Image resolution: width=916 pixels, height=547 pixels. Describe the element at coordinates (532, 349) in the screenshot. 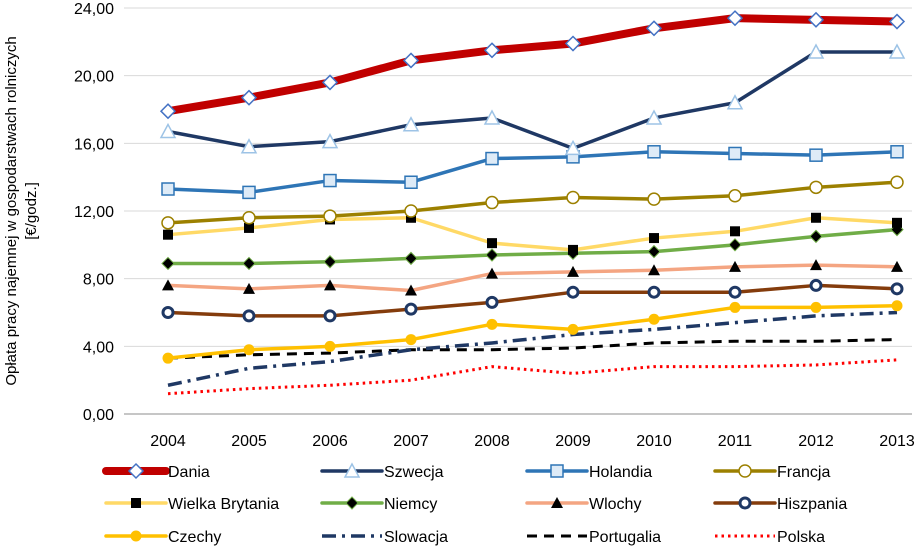

I see `series-line-portugalia` at that location.